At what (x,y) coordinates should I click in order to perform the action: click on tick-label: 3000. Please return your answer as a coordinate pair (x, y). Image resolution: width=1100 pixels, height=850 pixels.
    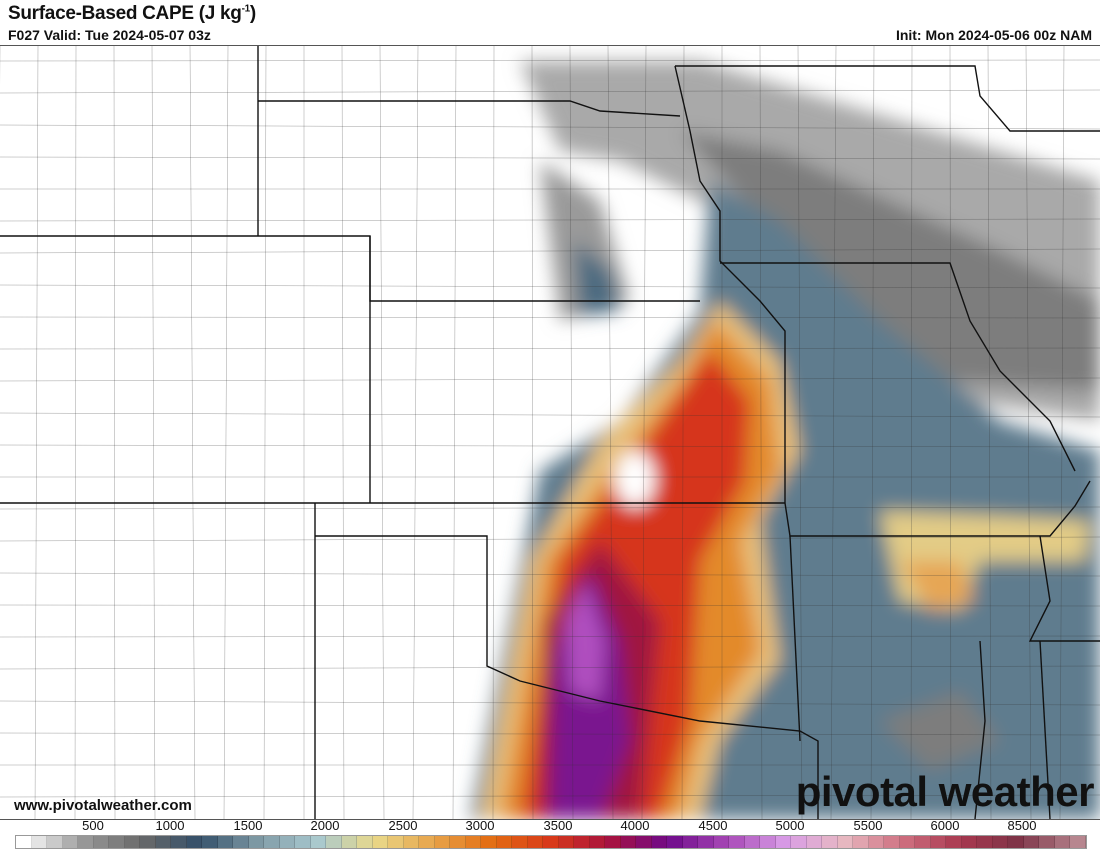
    Looking at the image, I should click on (480, 825).